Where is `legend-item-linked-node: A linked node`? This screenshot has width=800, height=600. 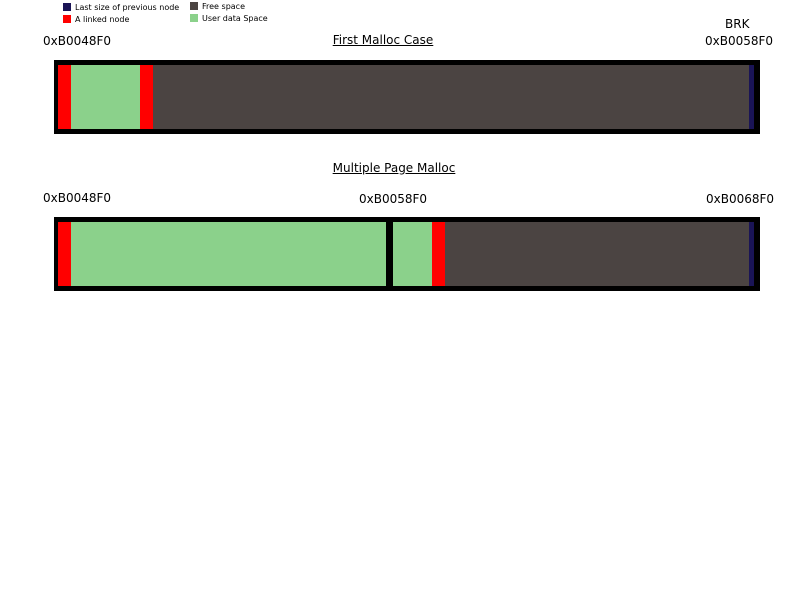 legend-item-linked-node: A linked node is located at coordinates (96, 20).